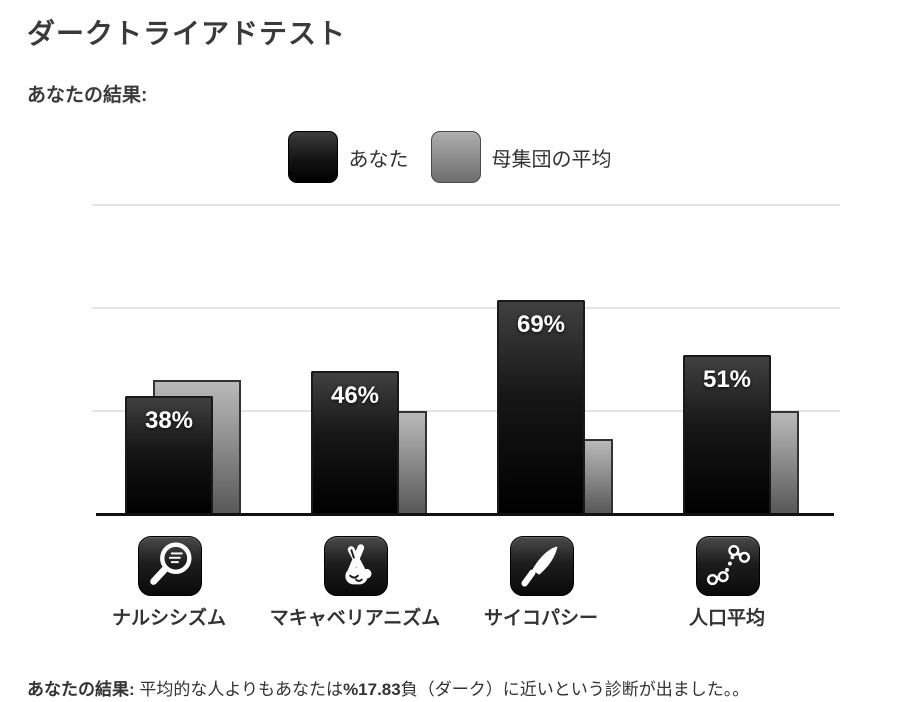  Describe the element at coordinates (551, 159) in the screenshot. I see `legend-label-population: 母集団の平均` at that location.